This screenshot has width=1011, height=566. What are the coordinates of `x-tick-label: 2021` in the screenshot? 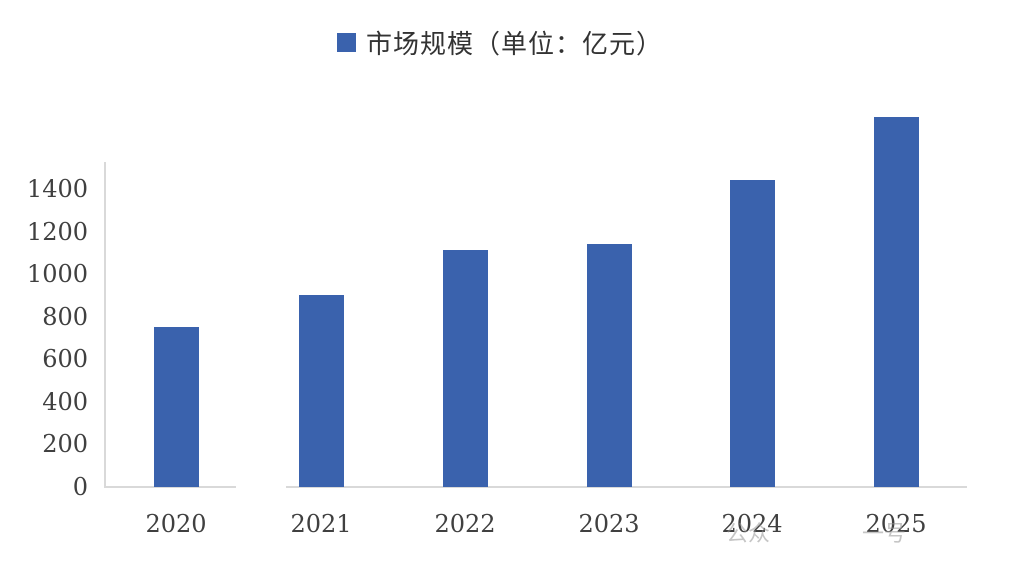 It's located at (321, 524).